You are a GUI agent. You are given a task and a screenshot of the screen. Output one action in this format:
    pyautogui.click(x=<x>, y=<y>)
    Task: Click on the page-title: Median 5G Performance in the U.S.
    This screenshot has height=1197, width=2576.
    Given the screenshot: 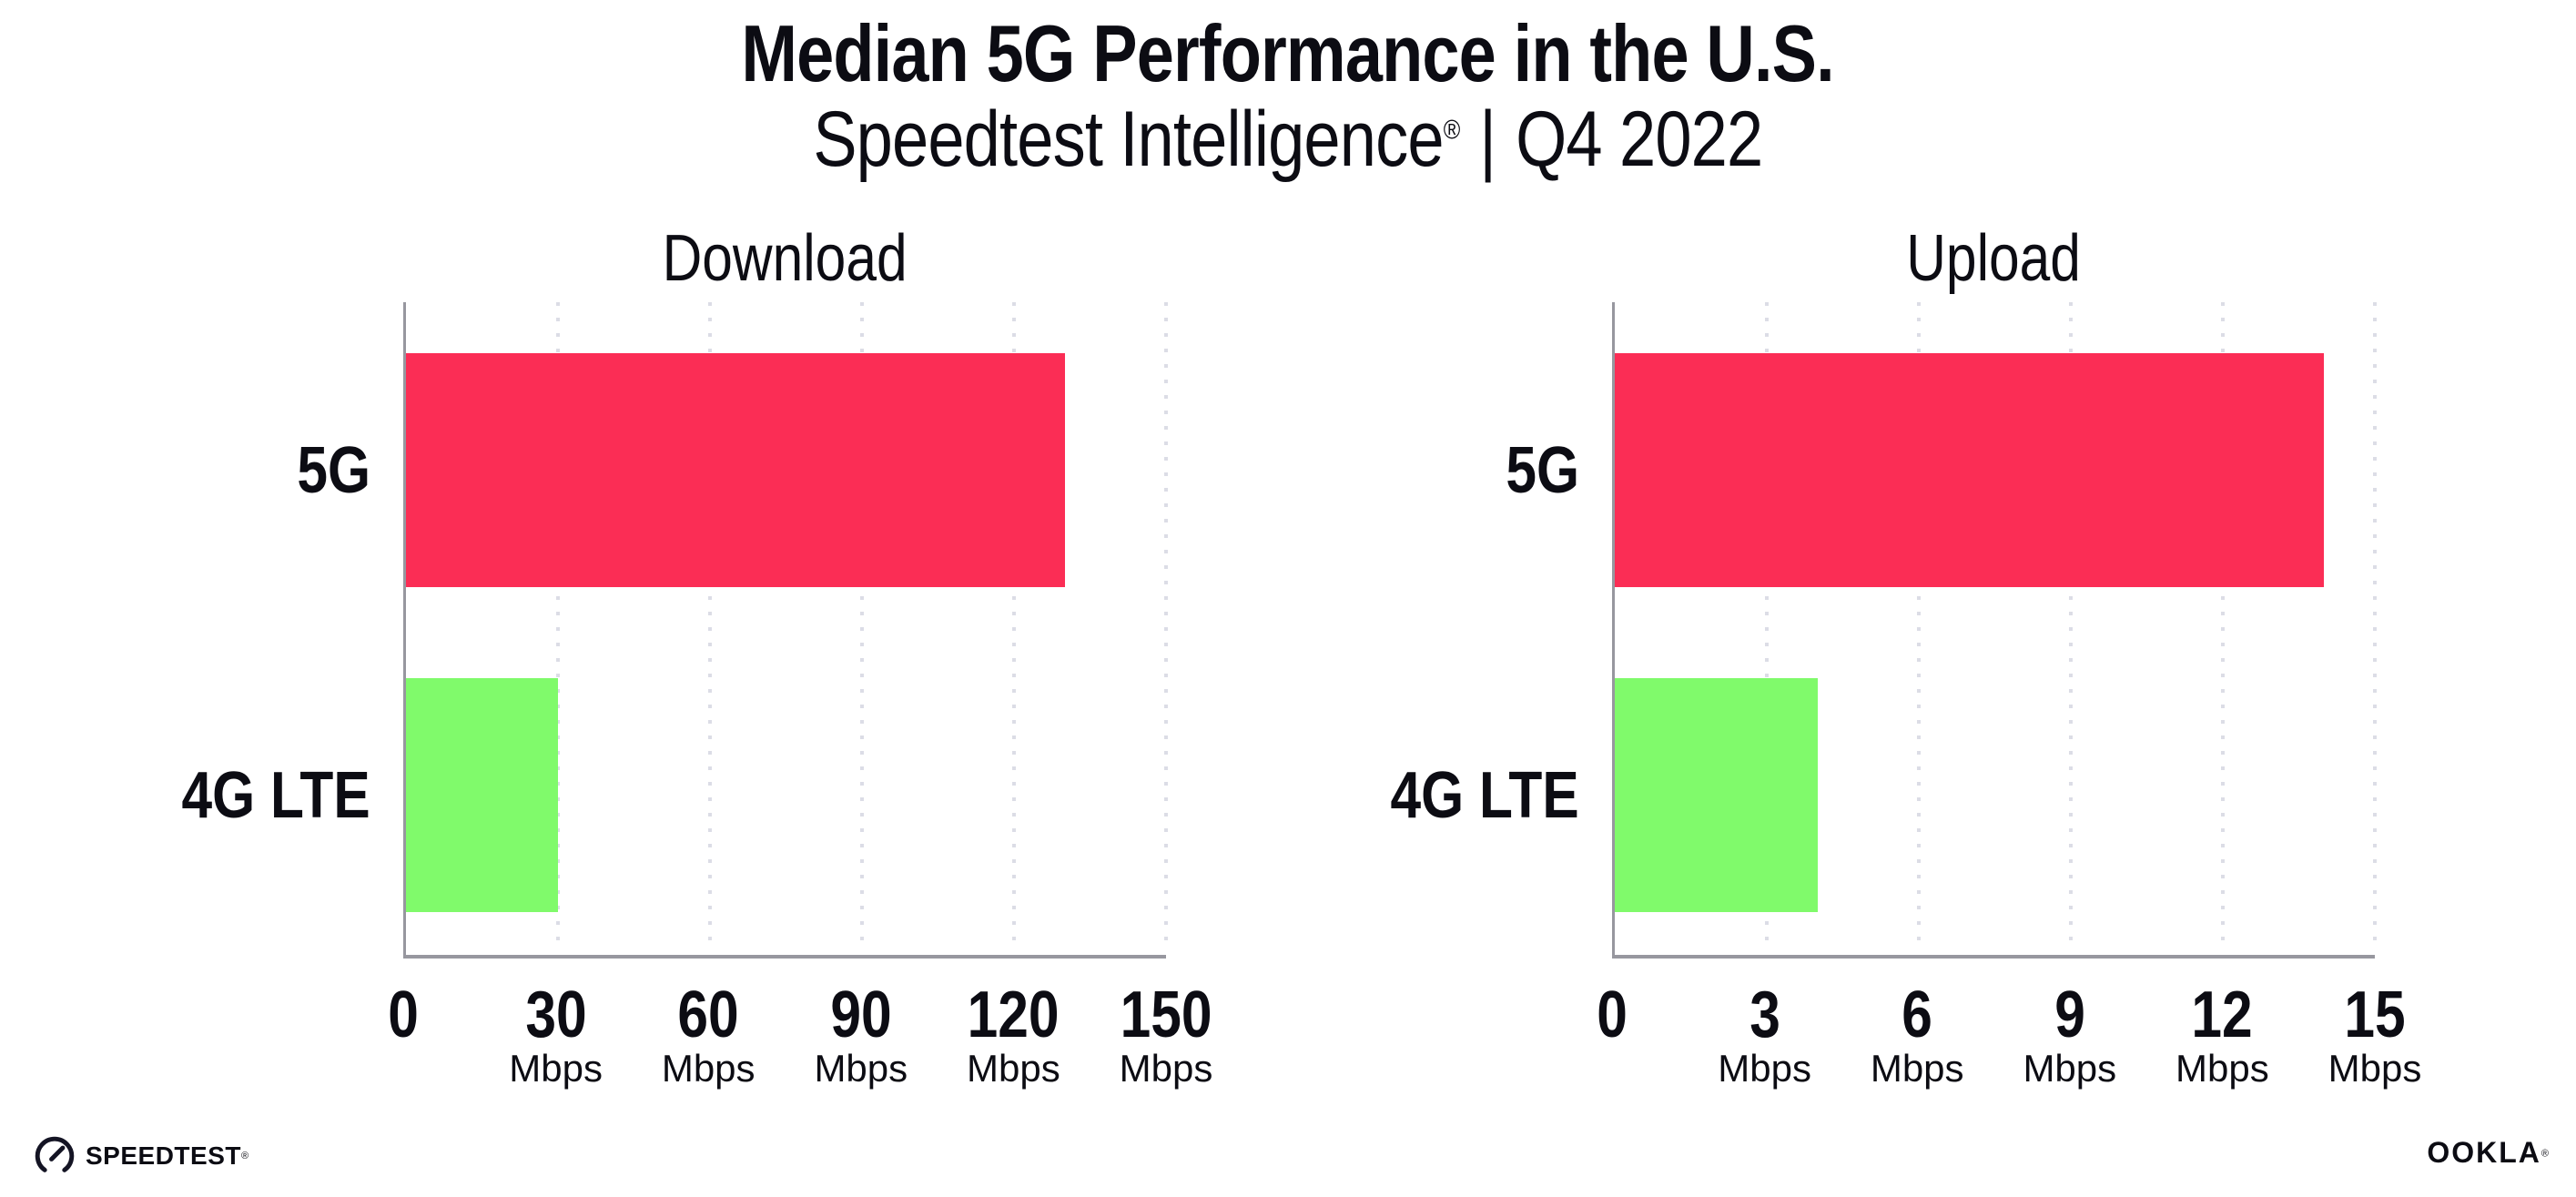 What is the action you would take?
    pyautogui.click(x=1288, y=54)
    